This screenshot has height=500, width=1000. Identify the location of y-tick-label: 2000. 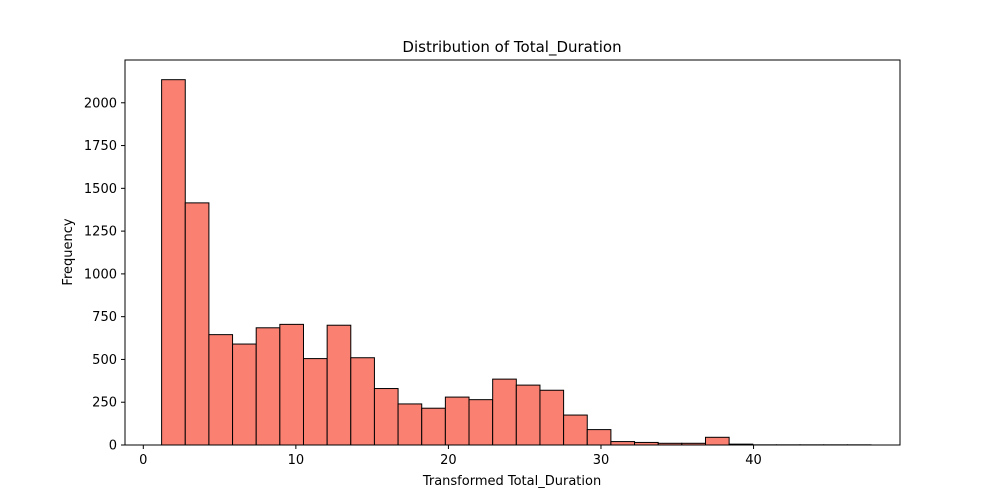
(100, 103).